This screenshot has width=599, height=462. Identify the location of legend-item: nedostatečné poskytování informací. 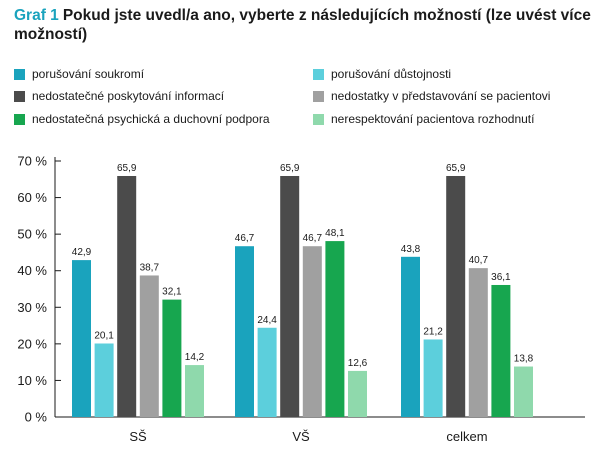
(119, 96).